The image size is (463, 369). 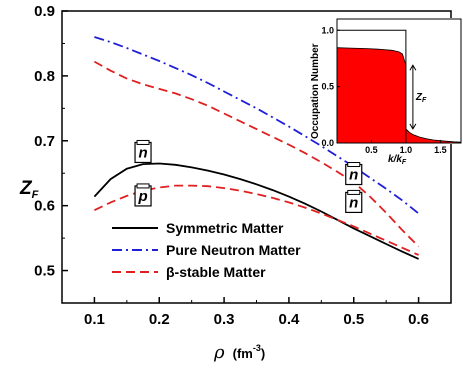 What do you see at coordinates (35, 195) in the screenshot?
I see `y-axis-label-sub: F` at bounding box center [35, 195].